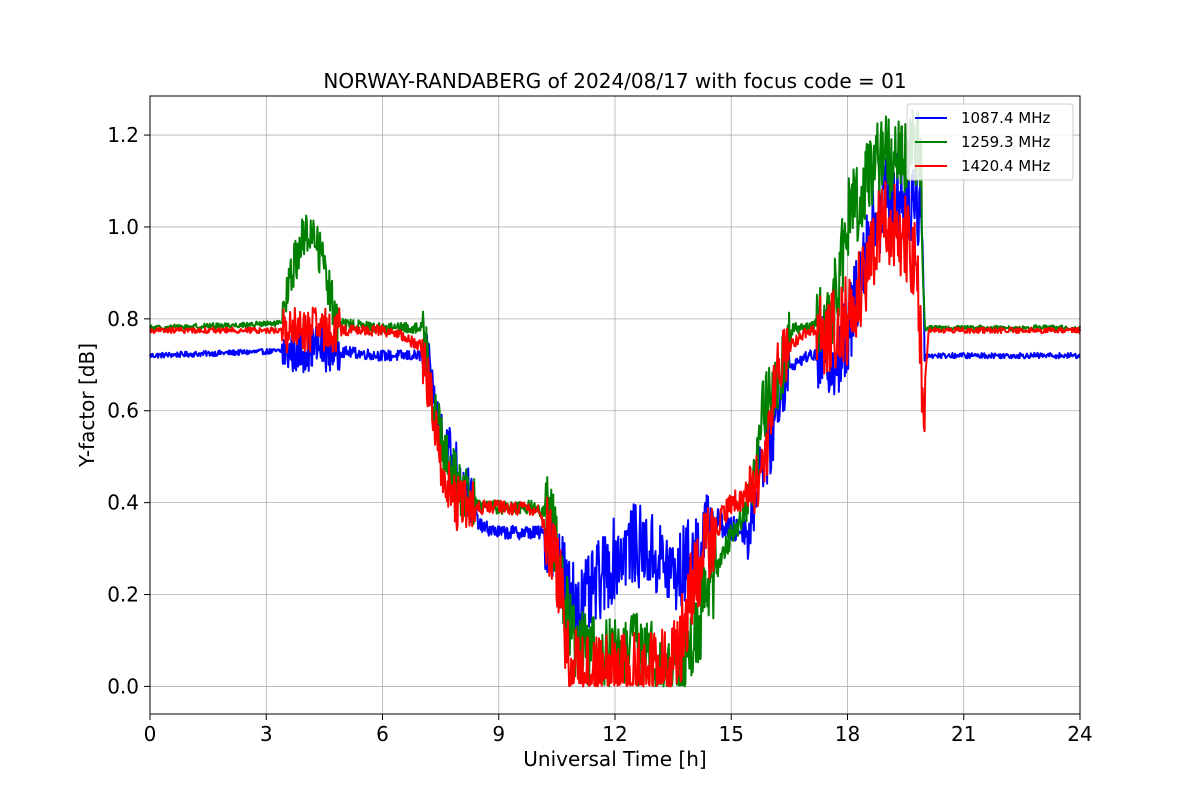  What do you see at coordinates (123, 503) in the screenshot?
I see `y-tick-label: 0.4` at bounding box center [123, 503].